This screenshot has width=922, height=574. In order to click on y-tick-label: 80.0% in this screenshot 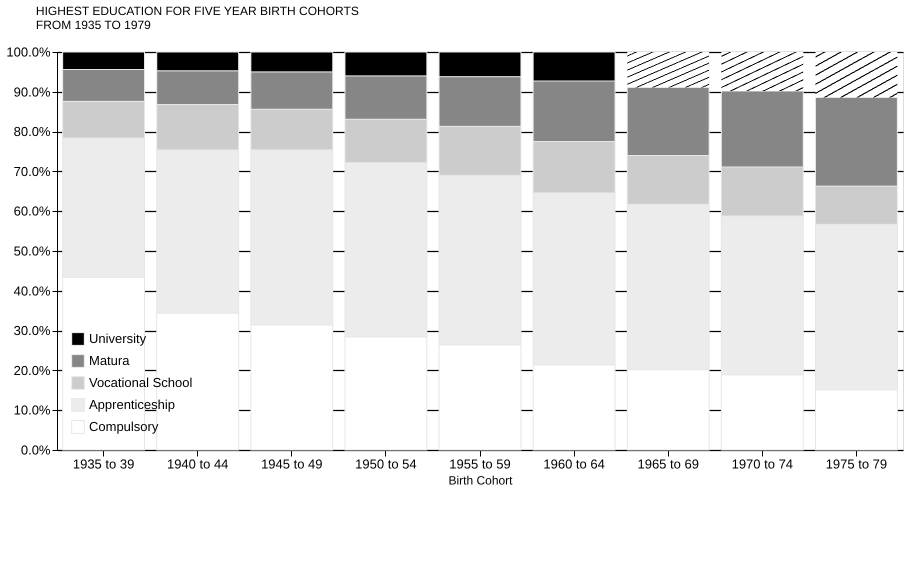, I will do `click(32, 132)`.